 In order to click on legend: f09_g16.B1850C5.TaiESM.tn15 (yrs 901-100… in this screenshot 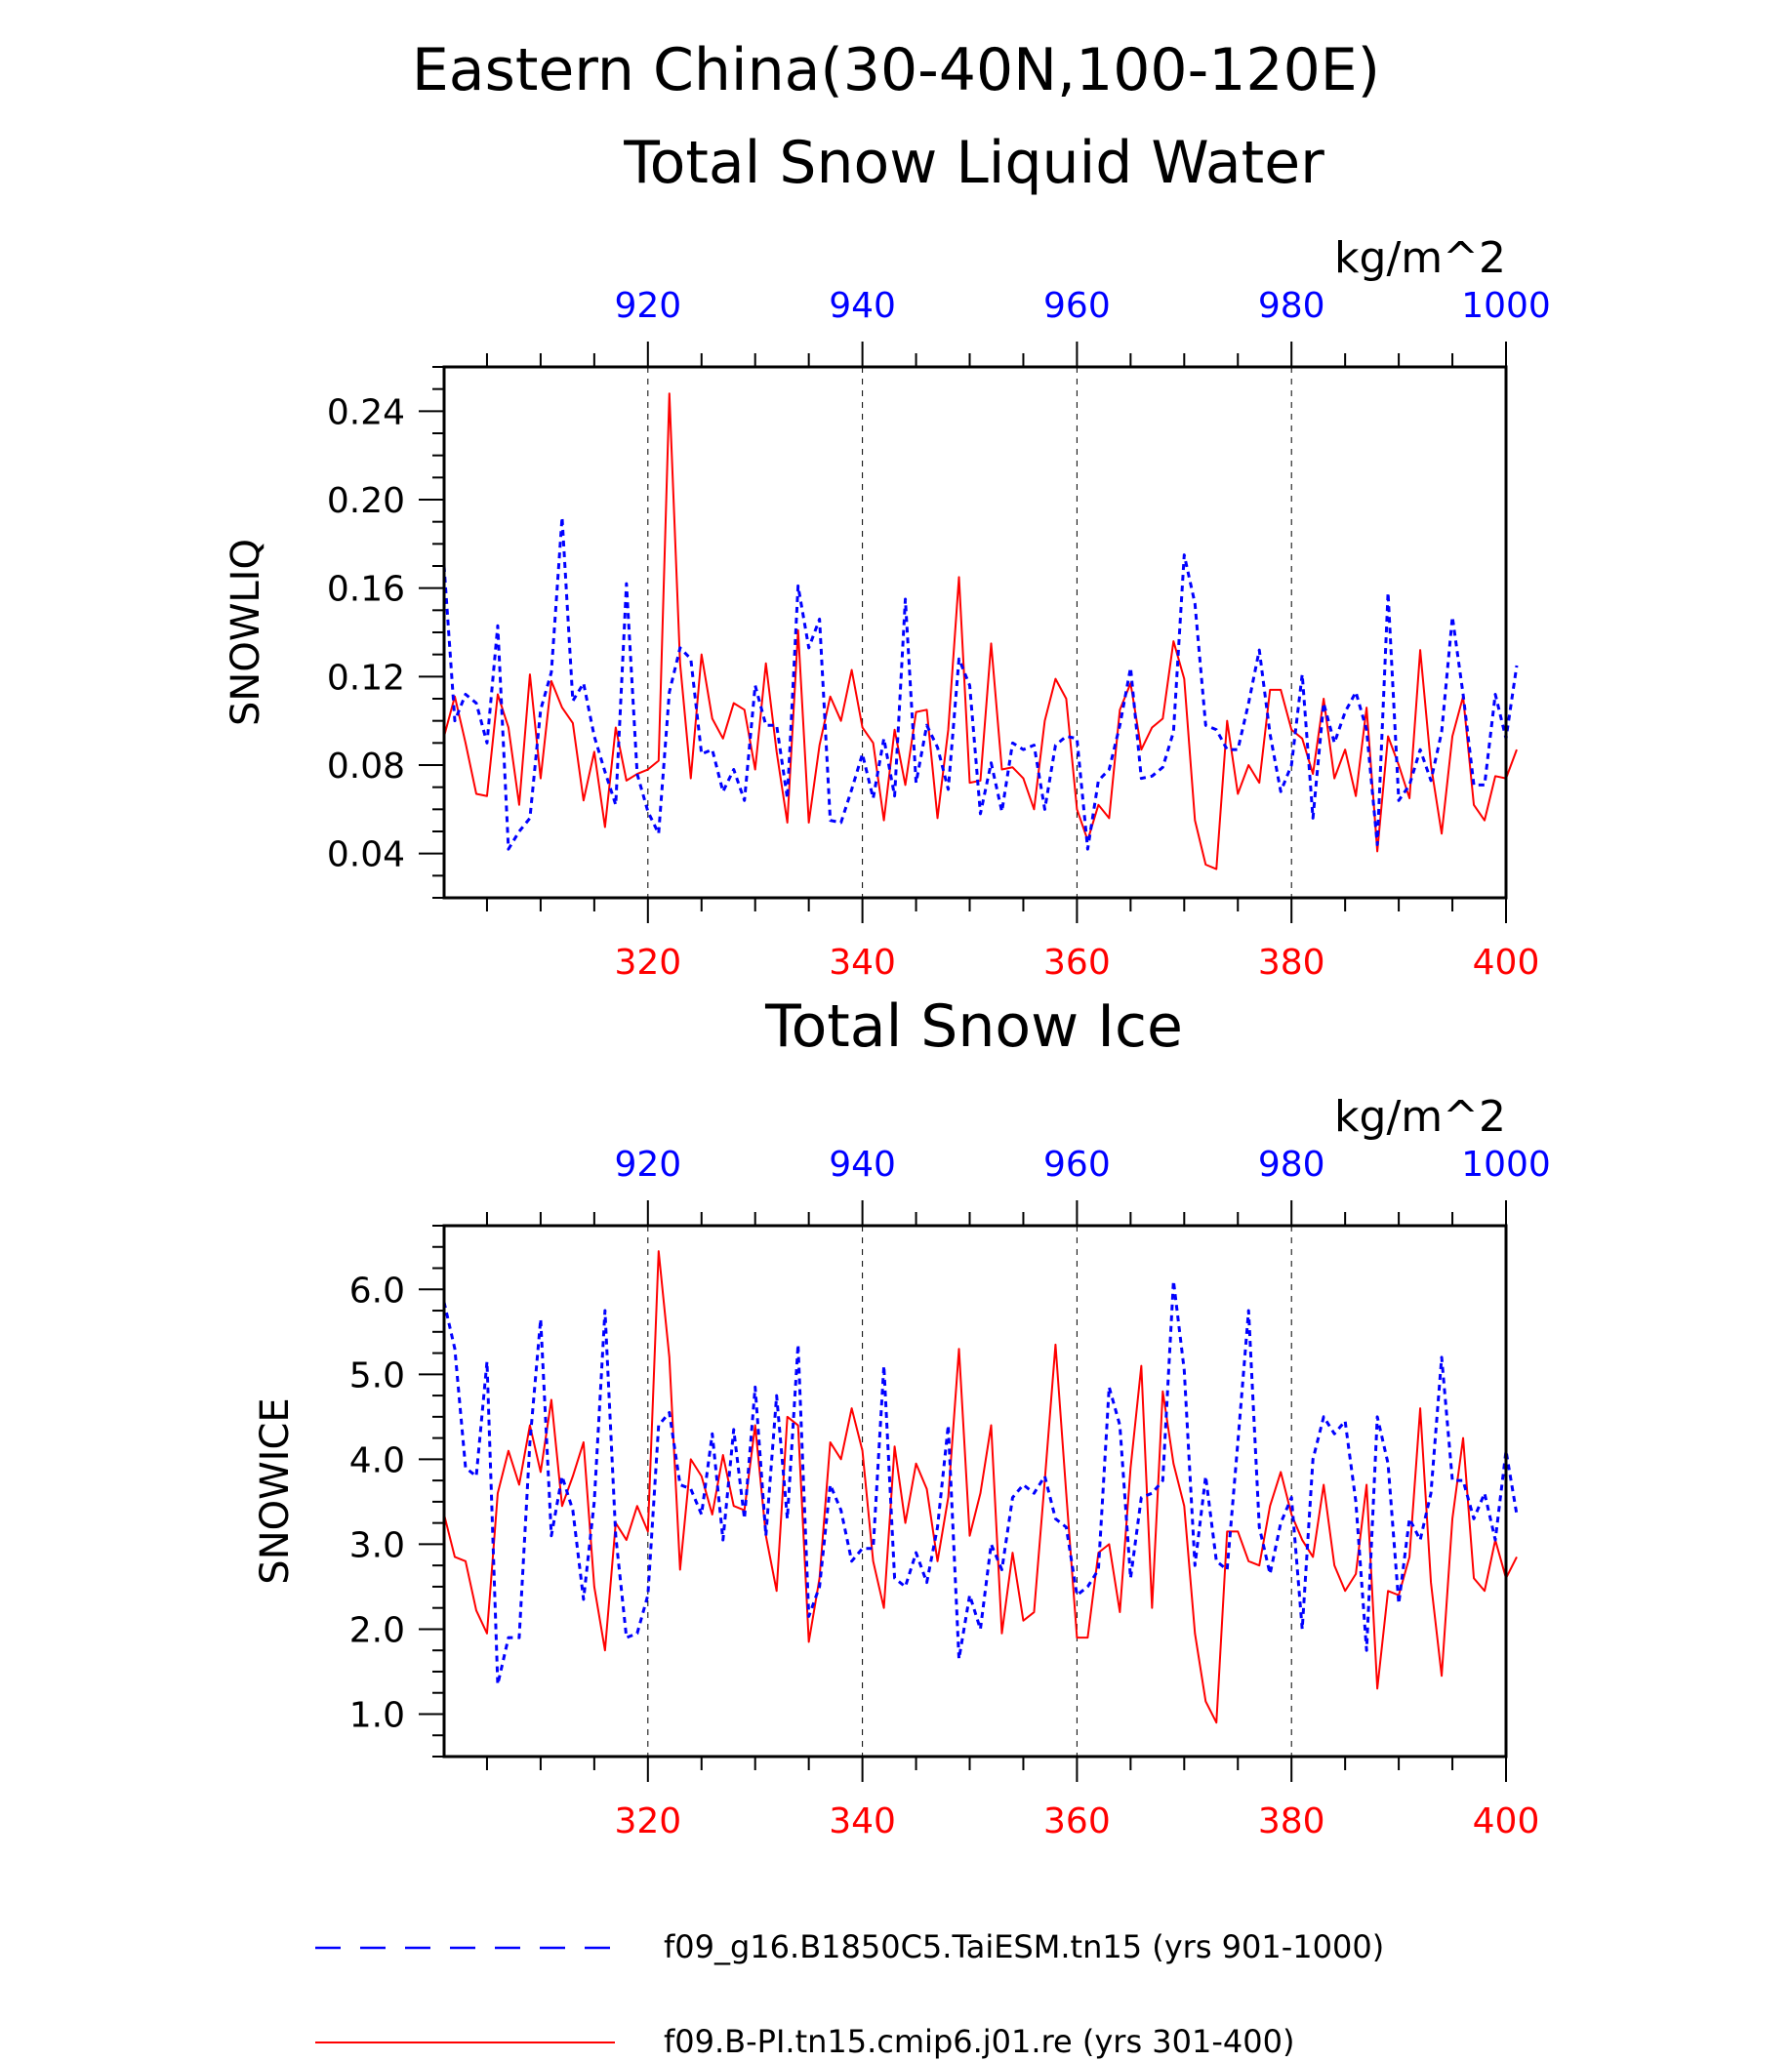, I will do `click(849, 1994)`.